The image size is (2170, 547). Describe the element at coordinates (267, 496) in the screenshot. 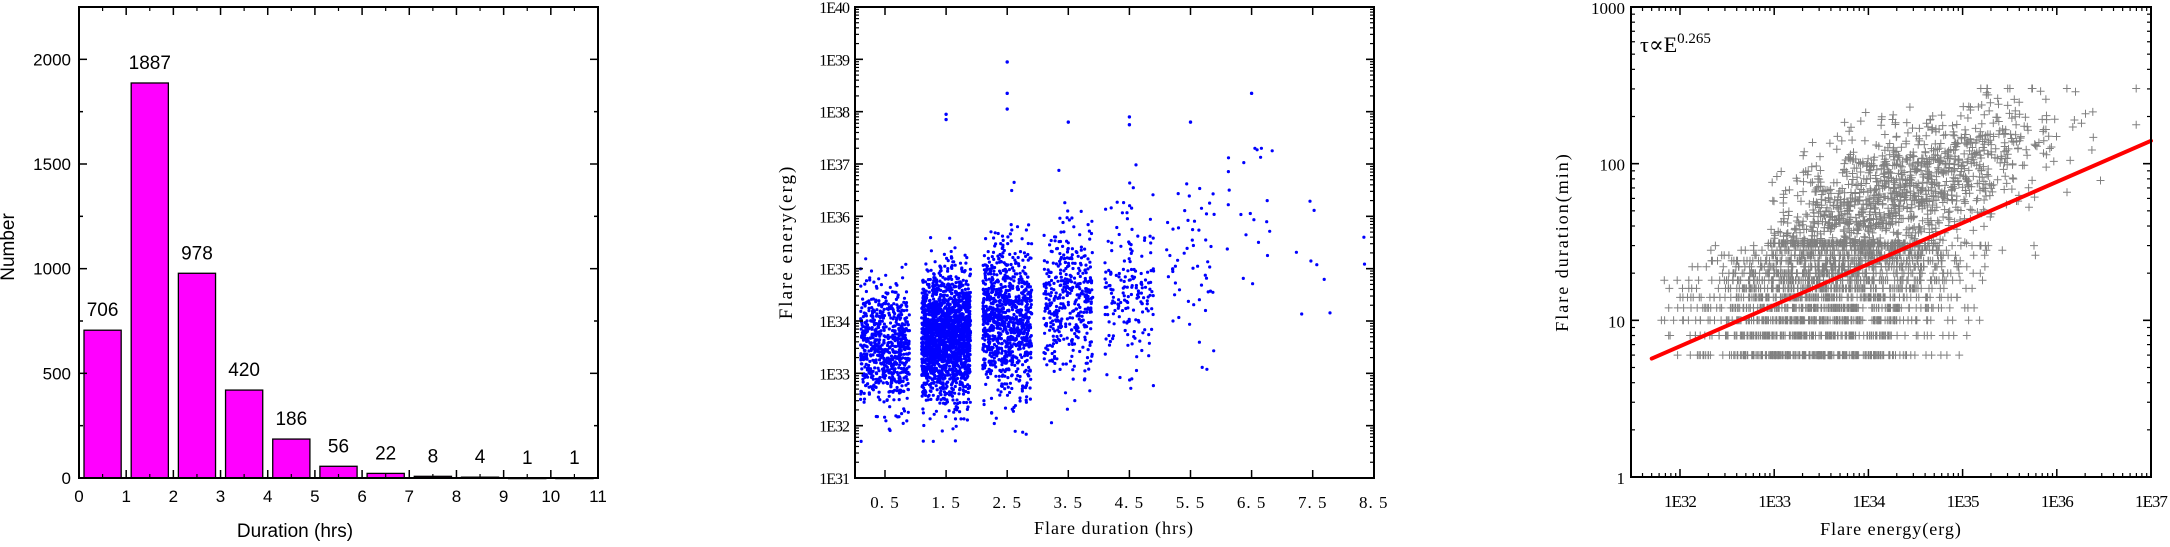

I see `x-tick-label: 4` at that location.